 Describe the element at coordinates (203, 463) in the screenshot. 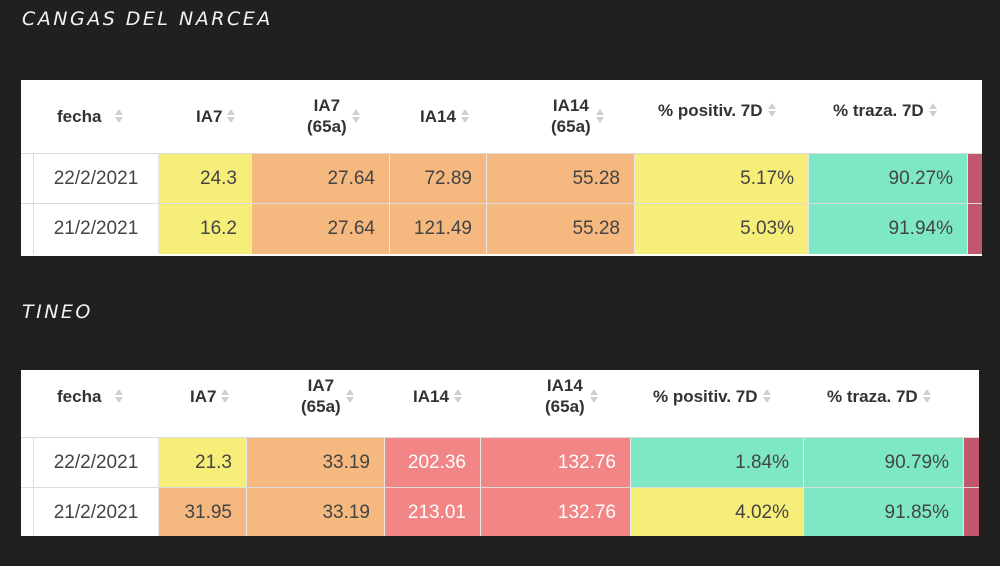

I see `cell-ia7: 21.3` at that location.